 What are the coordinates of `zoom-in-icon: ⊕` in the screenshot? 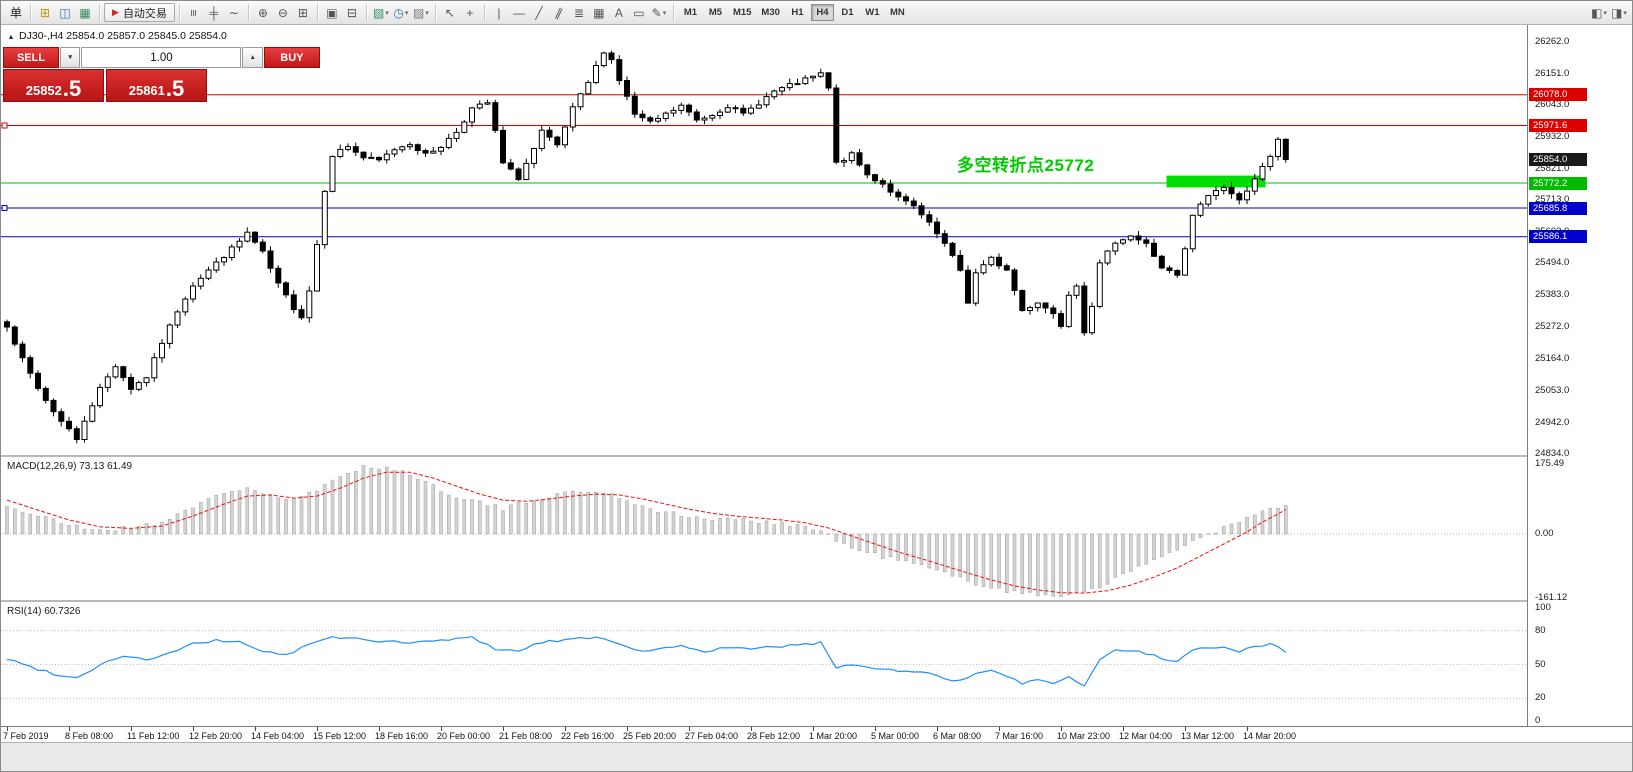 It's located at (263, 12).